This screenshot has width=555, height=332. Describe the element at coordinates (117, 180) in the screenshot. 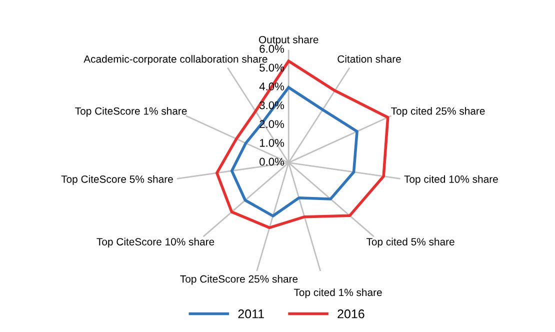

I see `spoke-label: Top CiteScore 5% share` at that location.